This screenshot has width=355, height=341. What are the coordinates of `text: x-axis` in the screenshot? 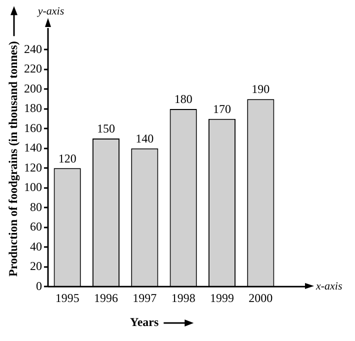 It's located at (328, 286).